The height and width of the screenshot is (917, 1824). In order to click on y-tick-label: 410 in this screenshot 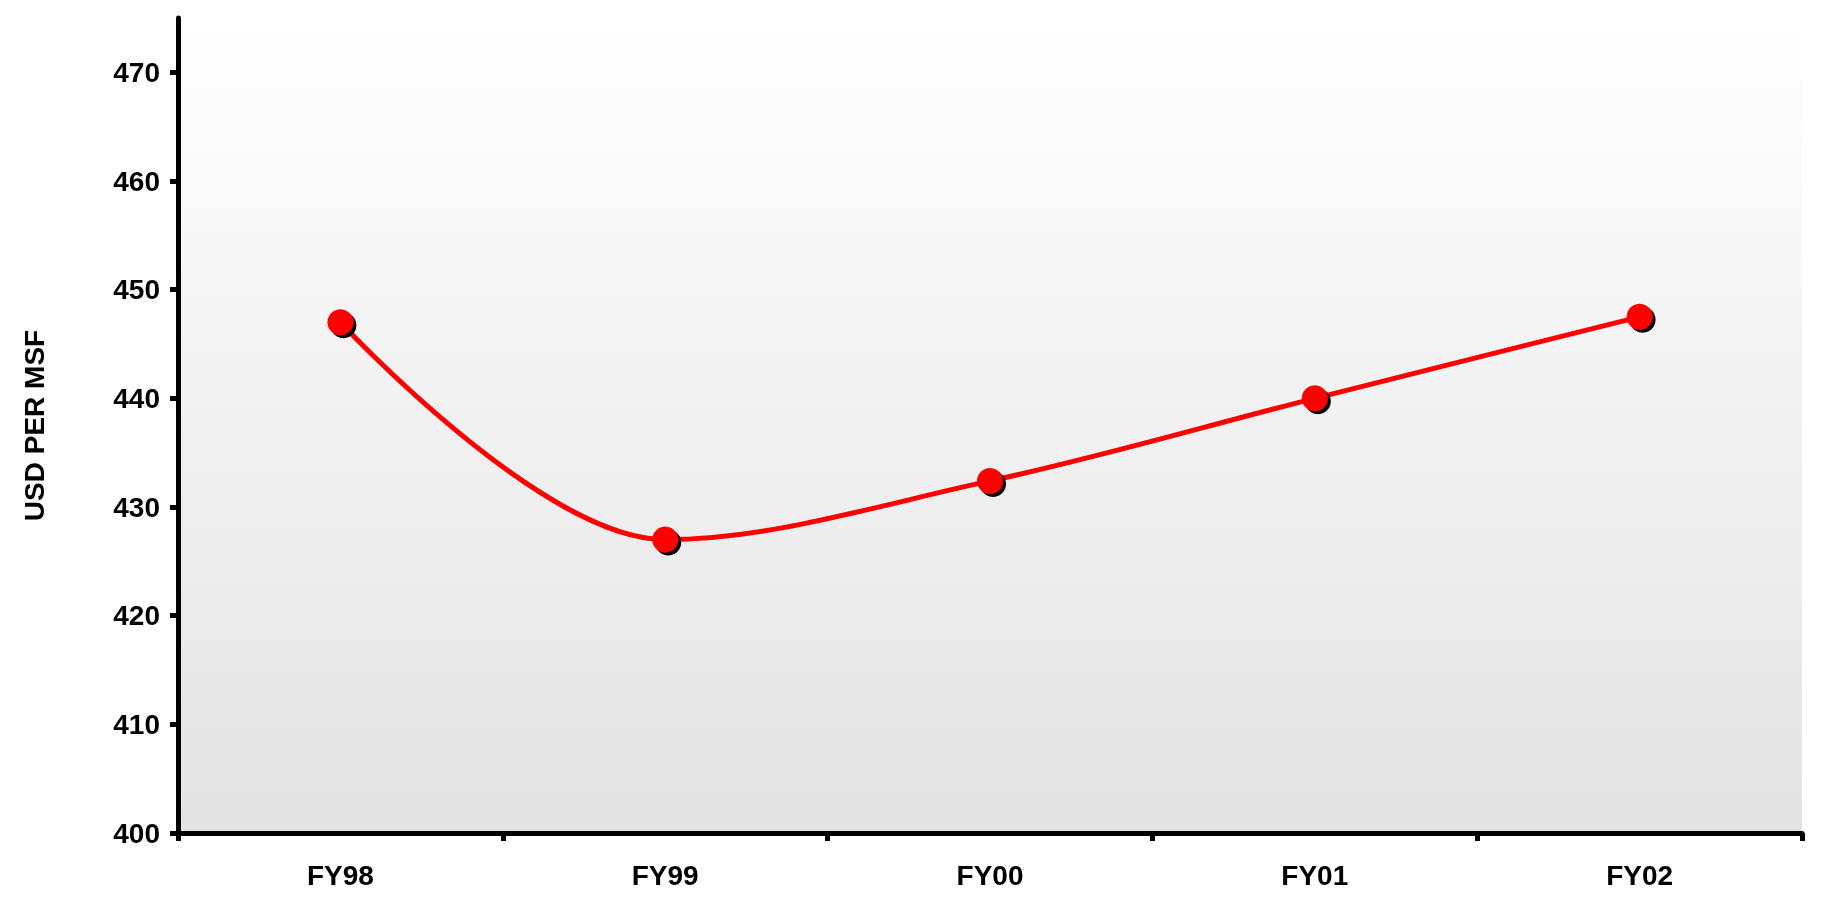, I will do `click(136, 724)`.